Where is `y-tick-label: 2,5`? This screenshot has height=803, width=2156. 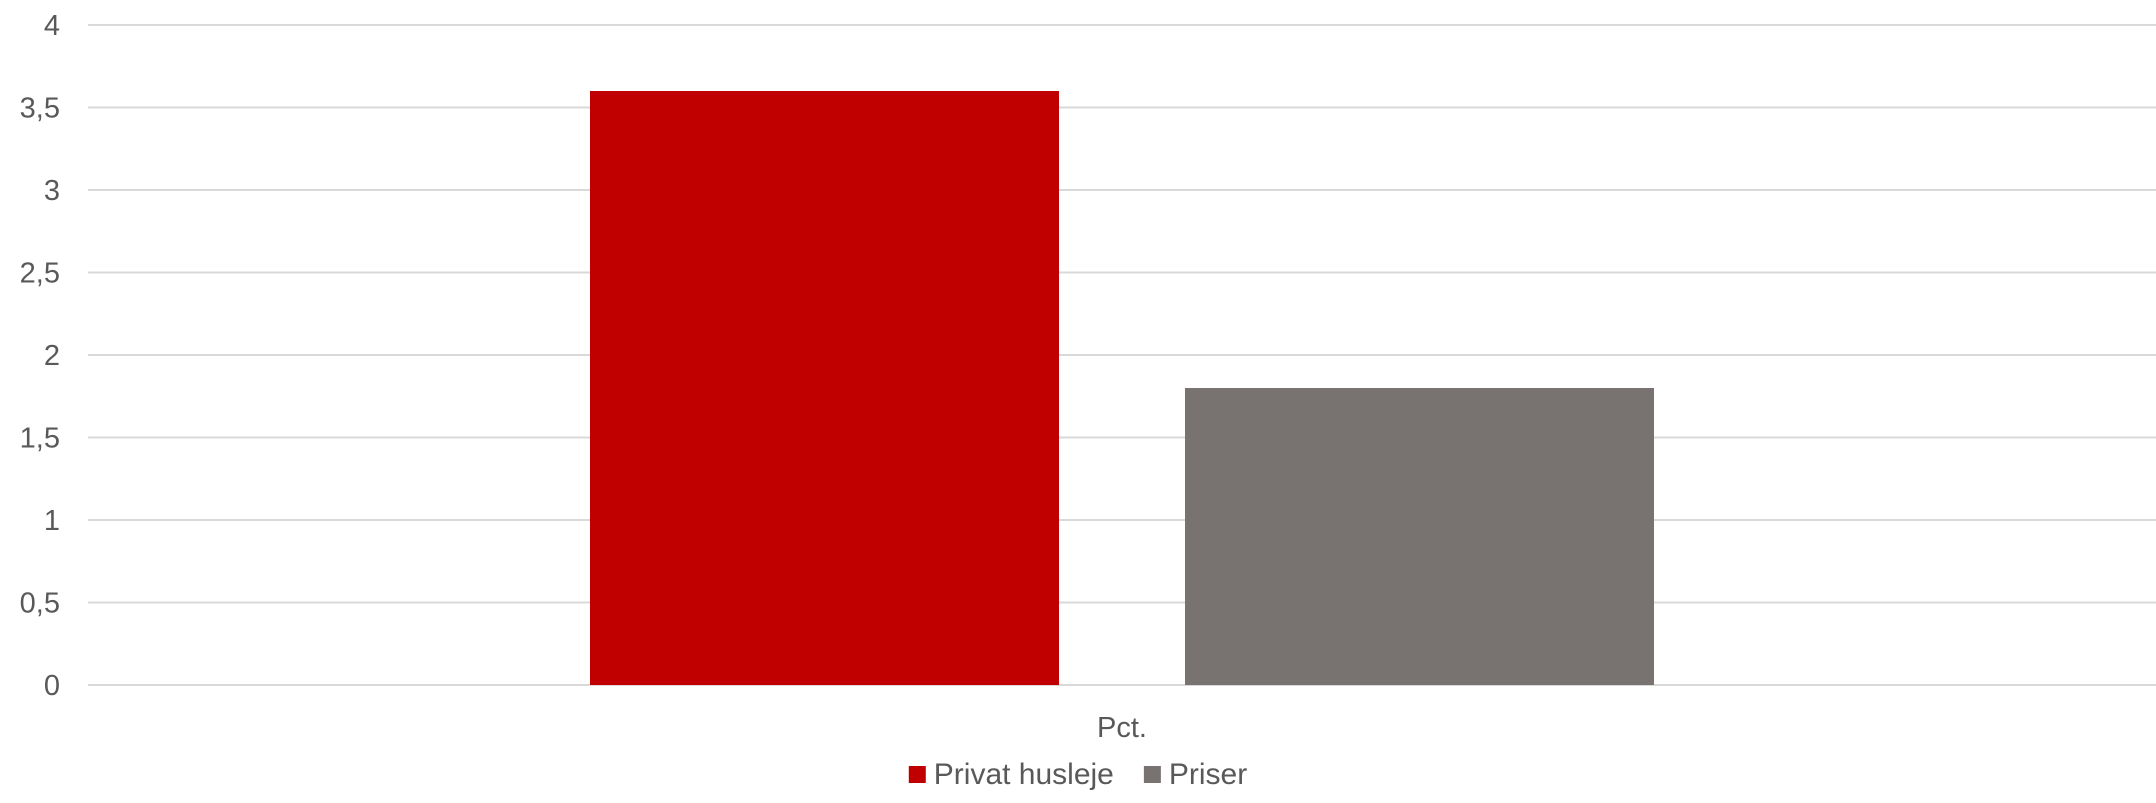 y-tick-label: 2,5 is located at coordinates (40, 274).